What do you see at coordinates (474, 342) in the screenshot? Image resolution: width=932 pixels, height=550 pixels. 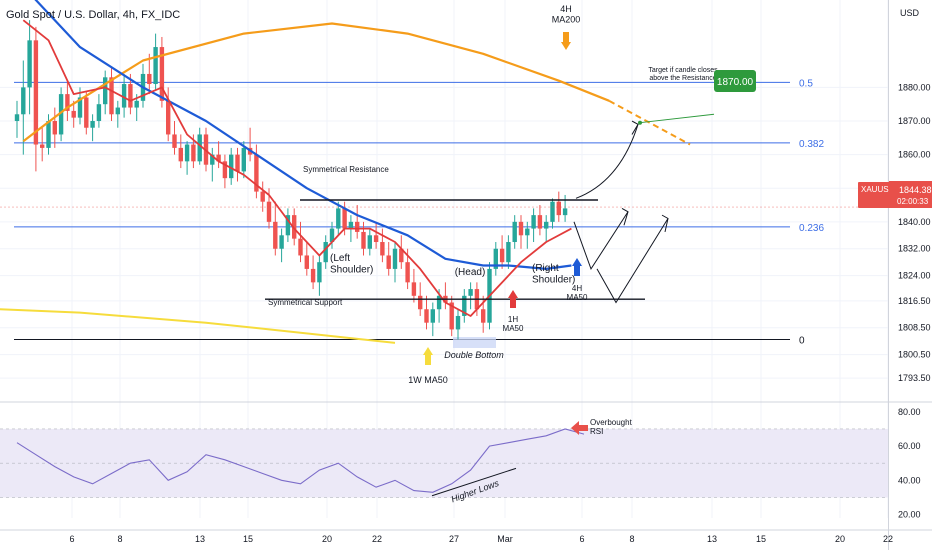 I see `double-bottom-zone` at bounding box center [474, 342].